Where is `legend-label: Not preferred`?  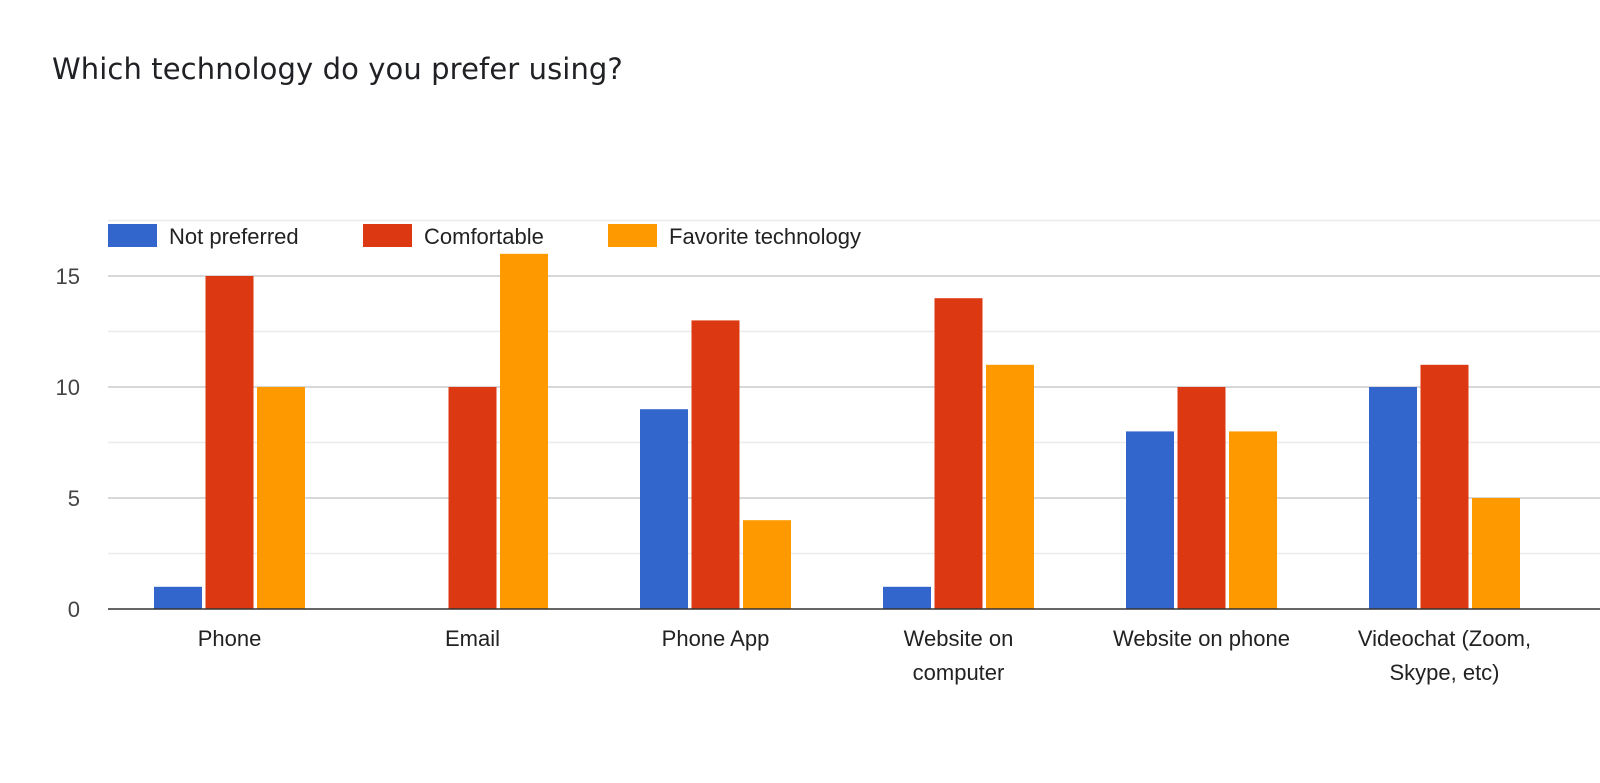 legend-label: Not preferred is located at coordinates (234, 236).